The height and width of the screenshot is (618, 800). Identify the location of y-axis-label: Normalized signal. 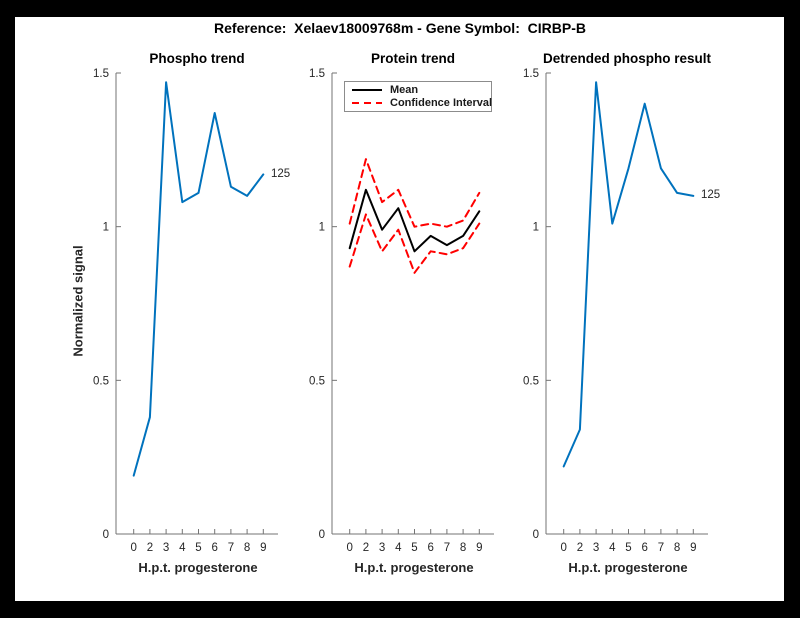
(78, 301).